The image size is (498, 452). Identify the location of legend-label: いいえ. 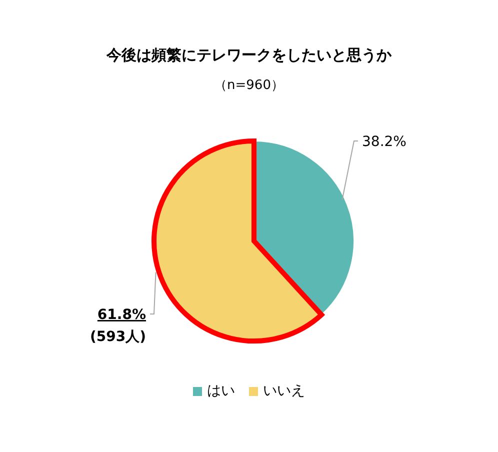
(284, 391).